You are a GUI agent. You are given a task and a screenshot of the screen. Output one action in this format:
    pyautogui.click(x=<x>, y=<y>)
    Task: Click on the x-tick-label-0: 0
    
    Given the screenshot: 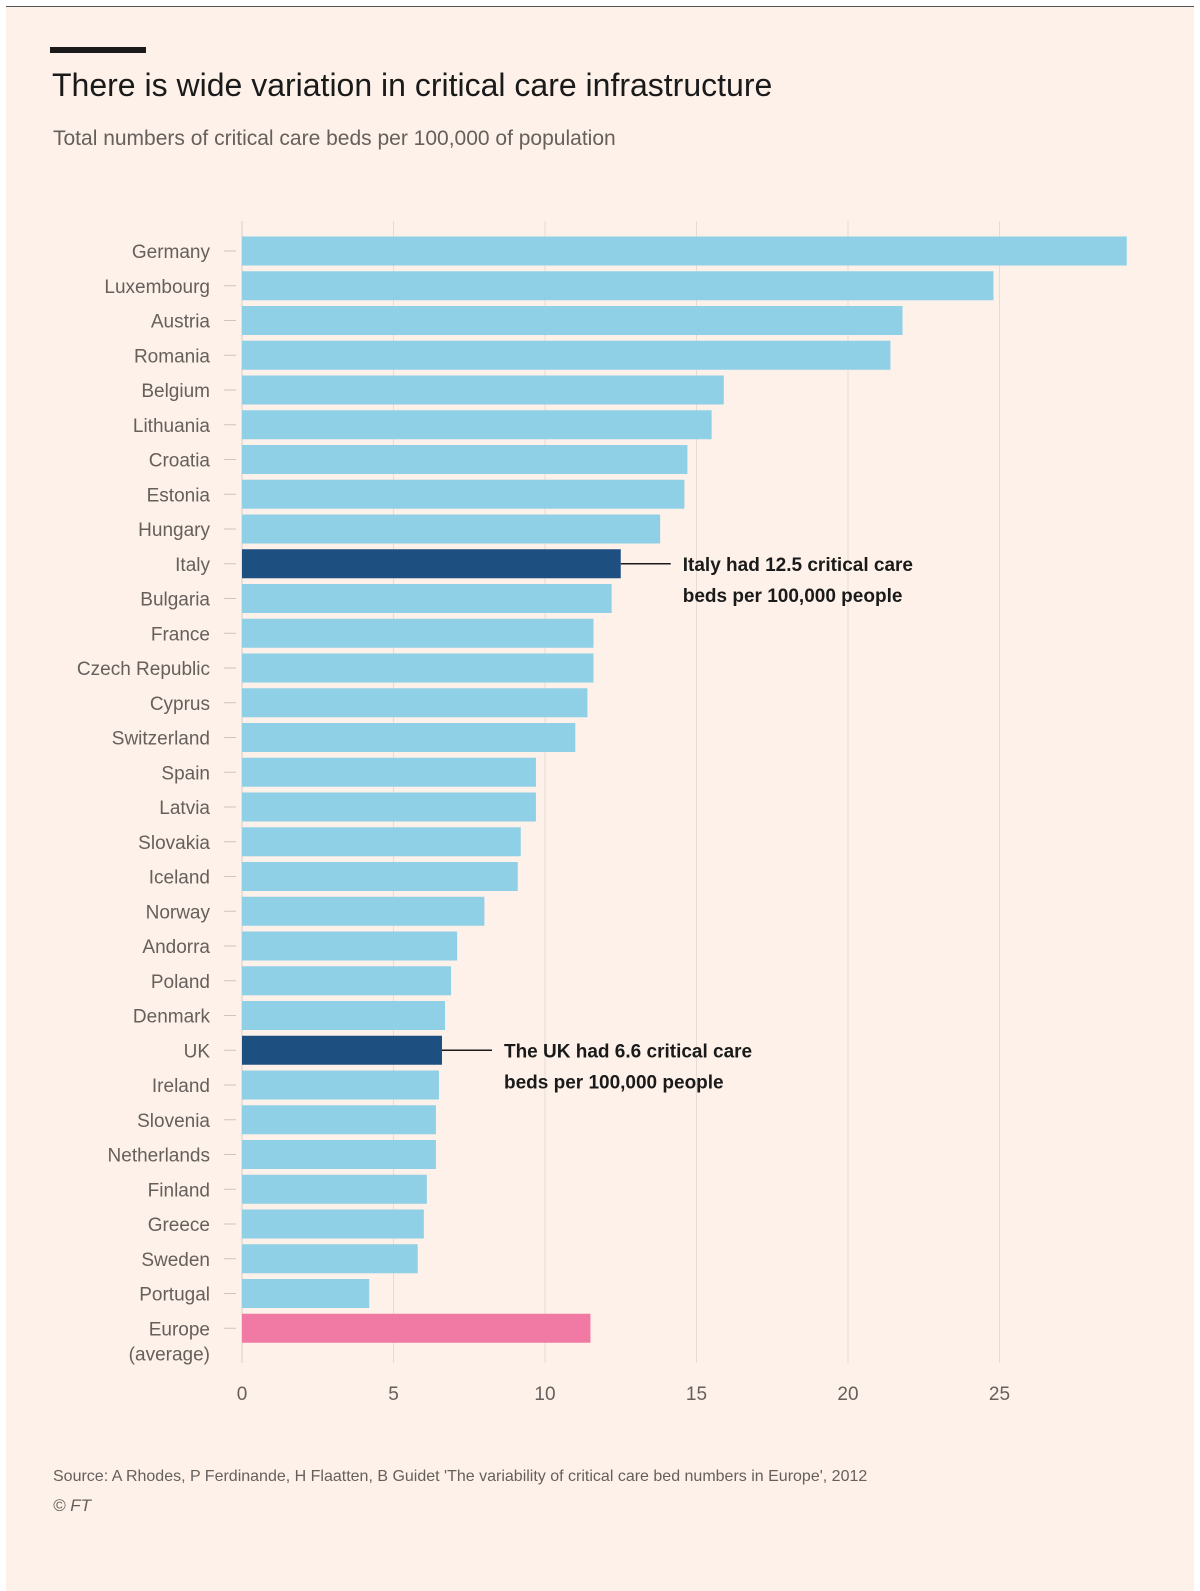 What is the action you would take?
    pyautogui.click(x=242, y=1394)
    